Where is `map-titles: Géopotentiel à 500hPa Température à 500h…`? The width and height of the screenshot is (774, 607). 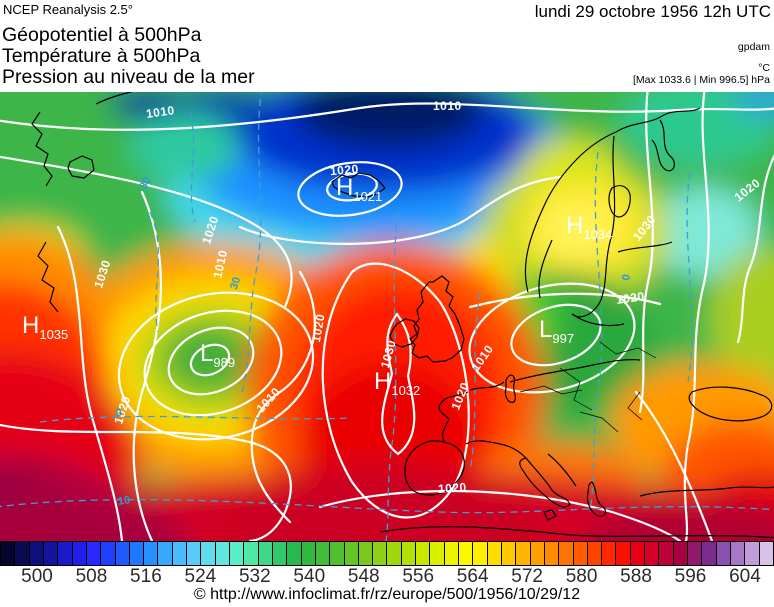
map-titles: Géopotentiel à 500hPa Température à 500h… is located at coordinates (128, 56).